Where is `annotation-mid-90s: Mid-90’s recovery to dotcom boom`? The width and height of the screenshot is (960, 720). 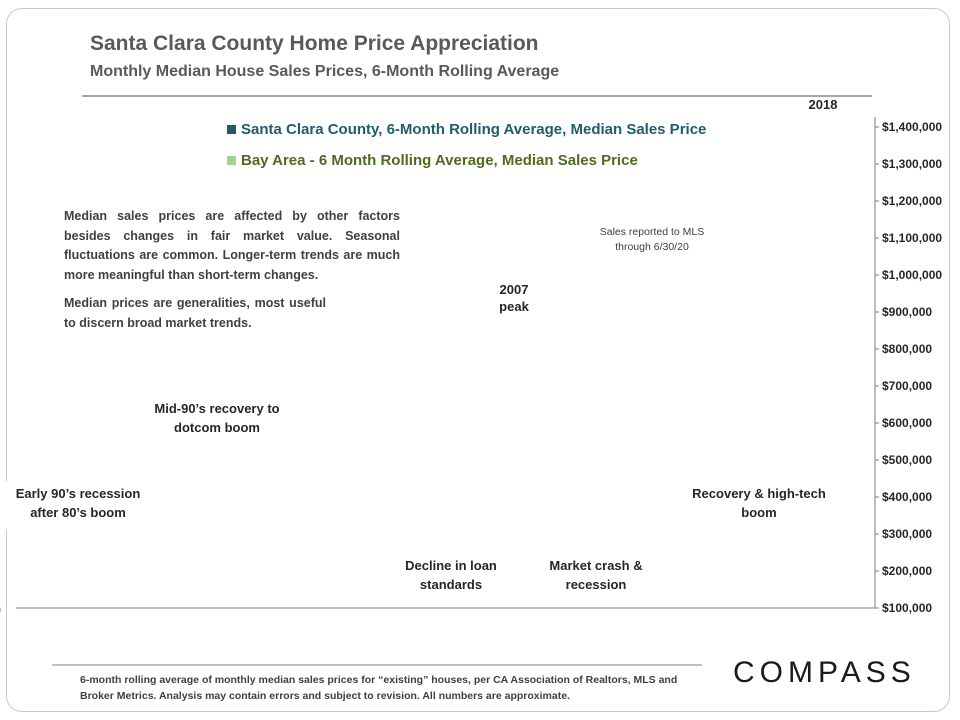
annotation-mid-90s: Mid-90’s recovery to dotcom boom is located at coordinates (217, 420).